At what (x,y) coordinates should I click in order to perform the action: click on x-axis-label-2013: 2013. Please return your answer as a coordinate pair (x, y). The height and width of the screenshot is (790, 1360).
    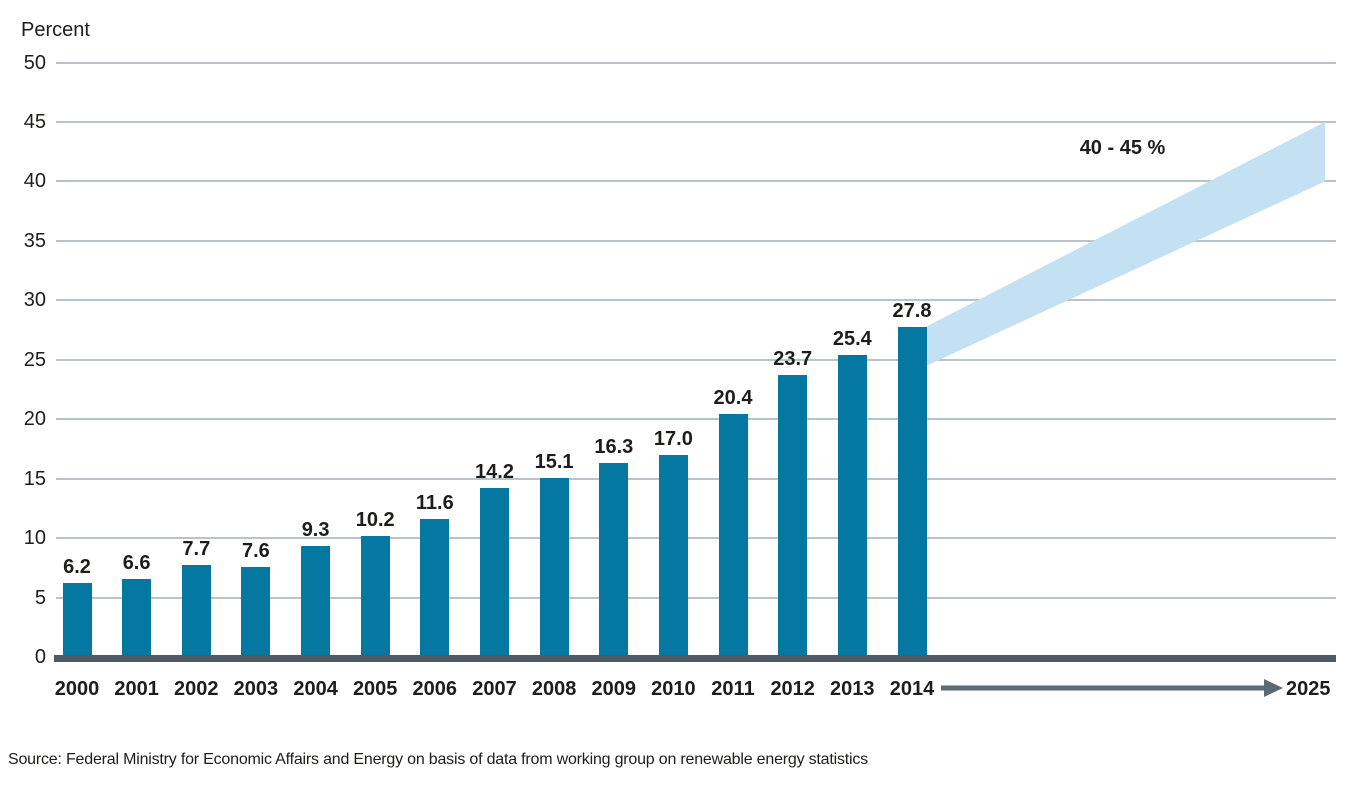
    Looking at the image, I should click on (852, 689).